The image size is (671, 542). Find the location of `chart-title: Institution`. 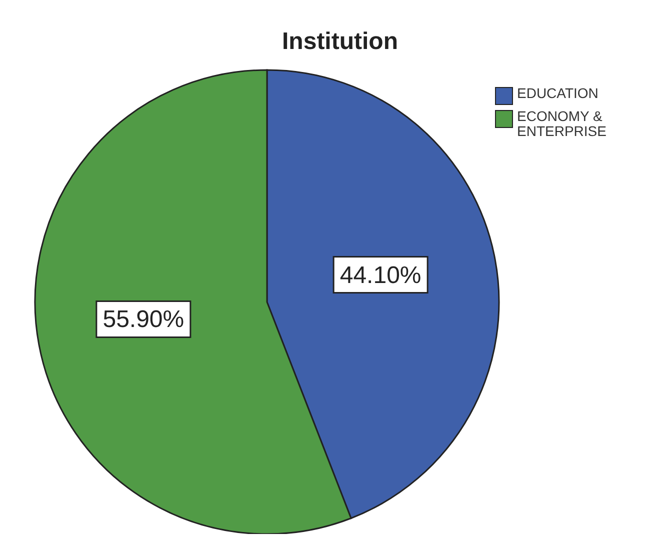

chart-title: Institution is located at coordinates (340, 42).